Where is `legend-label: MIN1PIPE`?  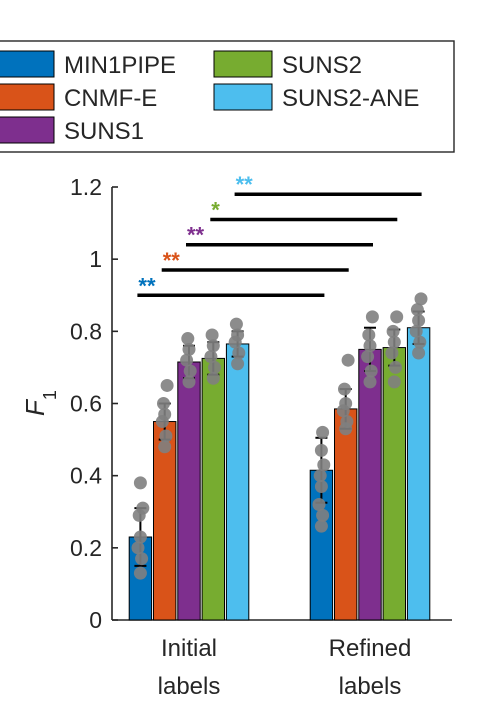
legend-label: MIN1PIPE is located at coordinates (120, 65).